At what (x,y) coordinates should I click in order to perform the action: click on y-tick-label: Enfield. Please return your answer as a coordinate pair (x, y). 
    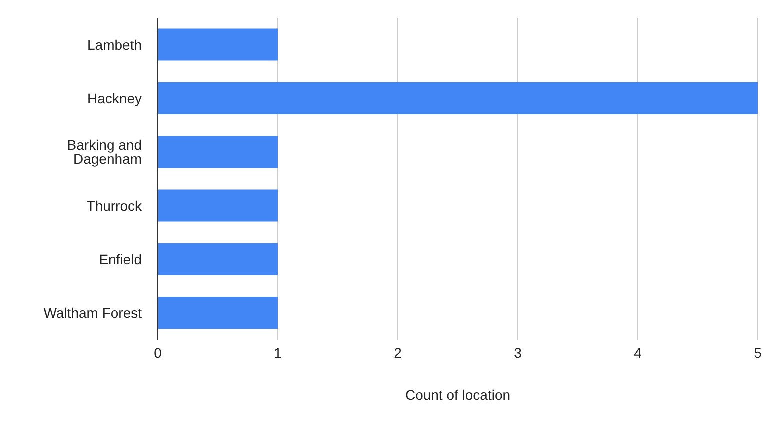
    Looking at the image, I should click on (120, 259).